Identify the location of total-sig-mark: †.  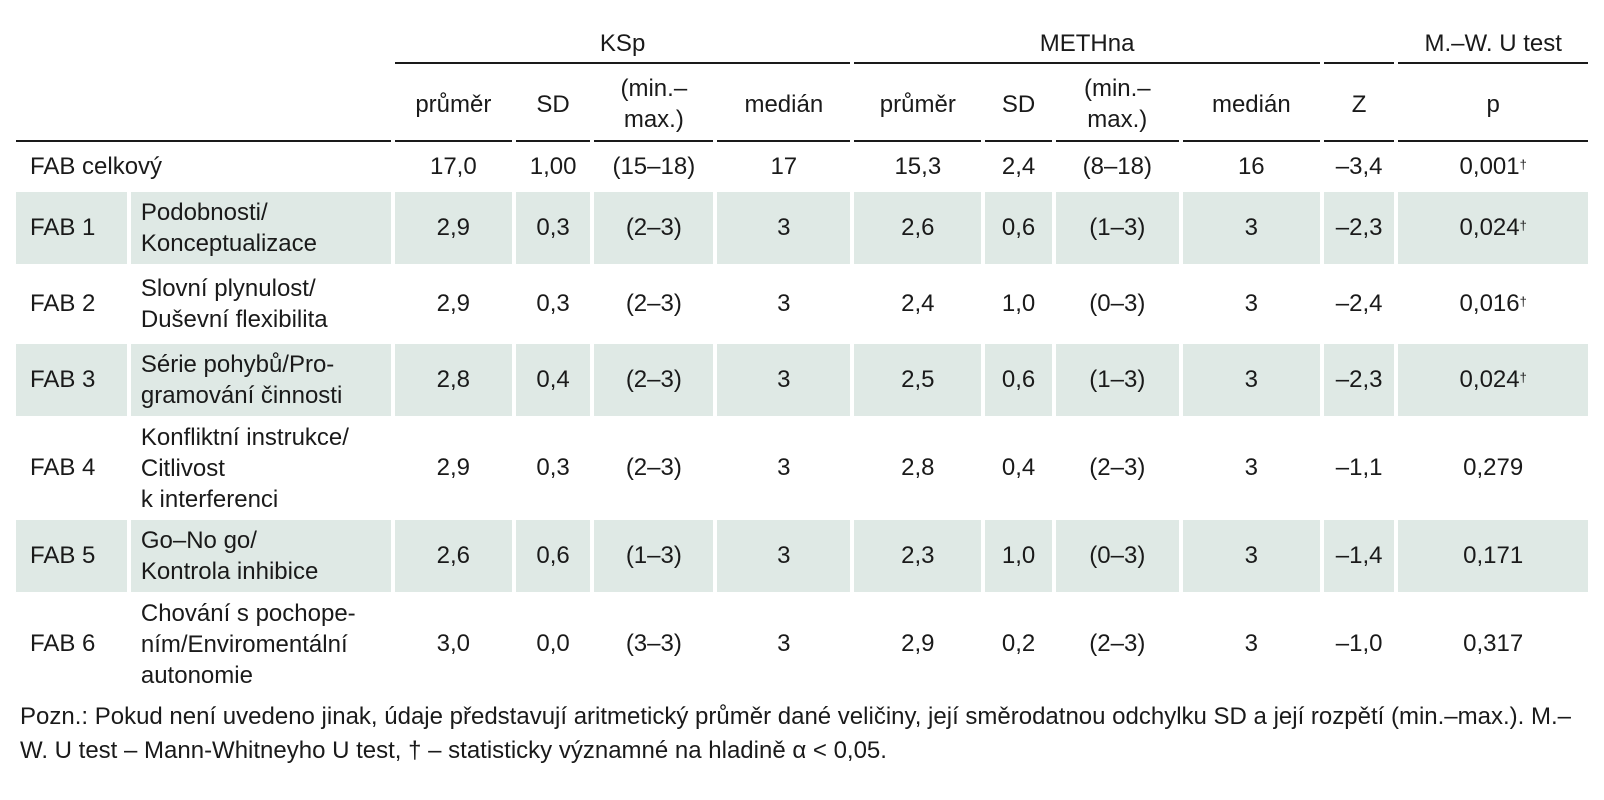
(1523, 164).